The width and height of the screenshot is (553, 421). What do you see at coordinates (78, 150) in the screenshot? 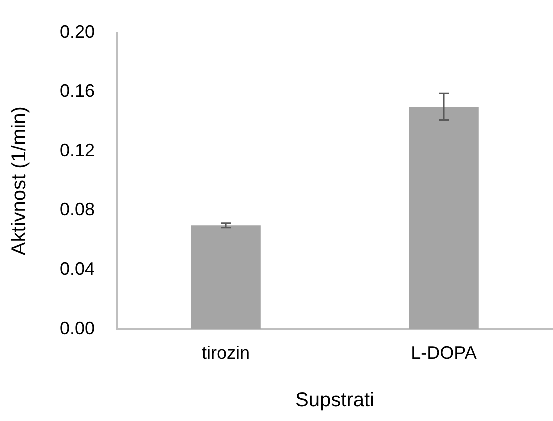
I see `y-tick-label: 0.12` at bounding box center [78, 150].